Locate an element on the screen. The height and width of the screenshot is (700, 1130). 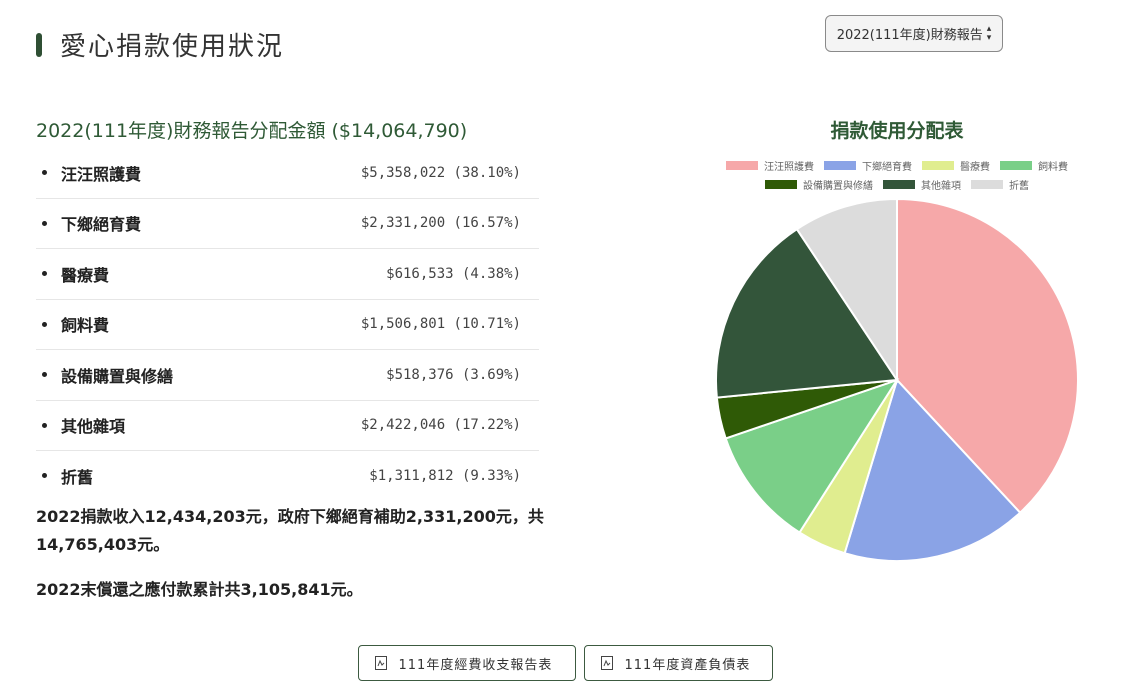
payable-summary: 2022末償還之應付款累計共3,105,841元。 is located at coordinates (199, 589).